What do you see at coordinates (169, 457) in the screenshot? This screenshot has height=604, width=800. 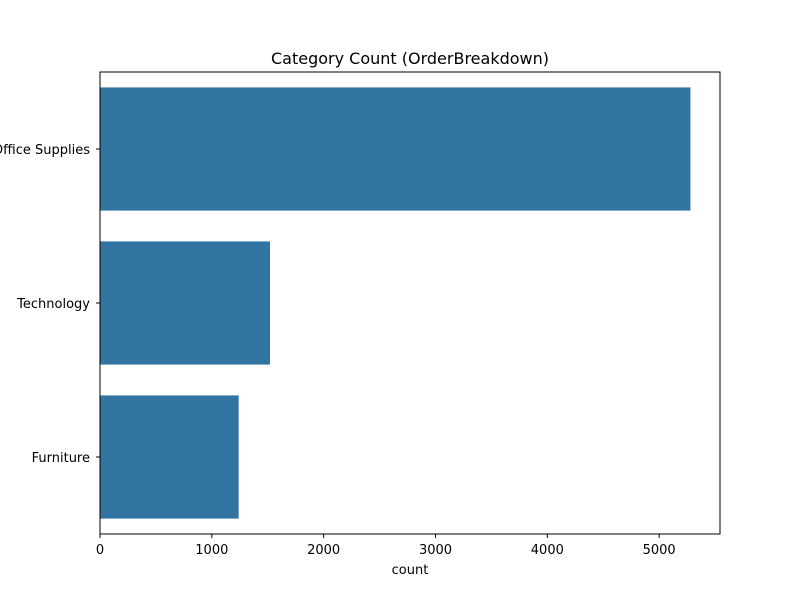 I see `bar-furniture` at bounding box center [169, 457].